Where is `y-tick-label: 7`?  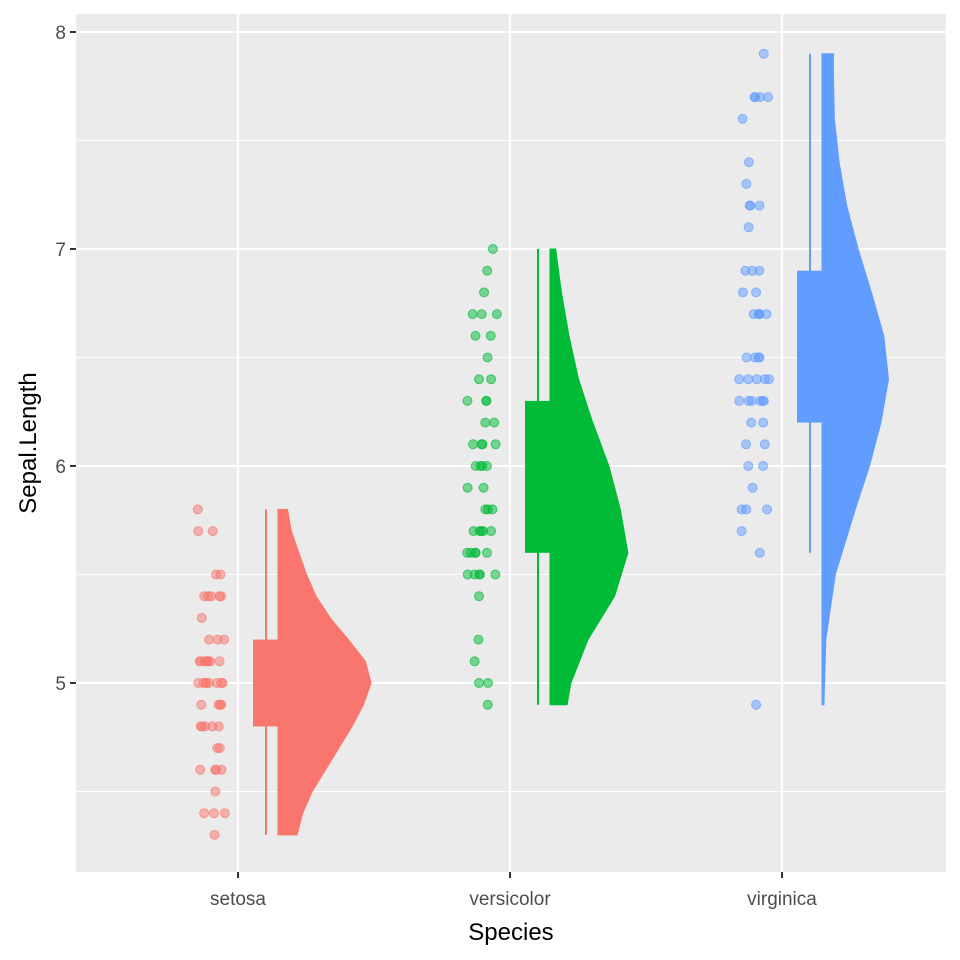
y-tick-label: 7 is located at coordinates (60, 250).